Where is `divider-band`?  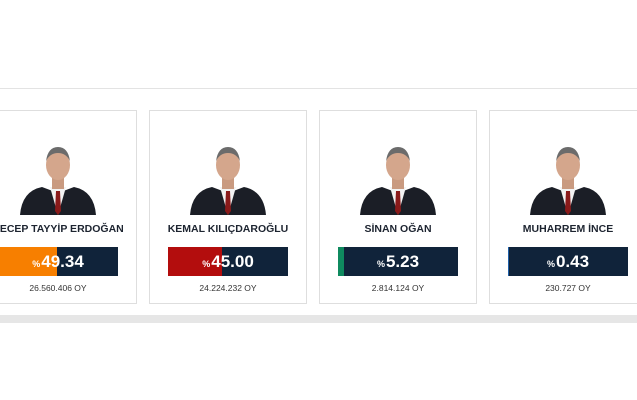
divider-band is located at coordinates (318, 319).